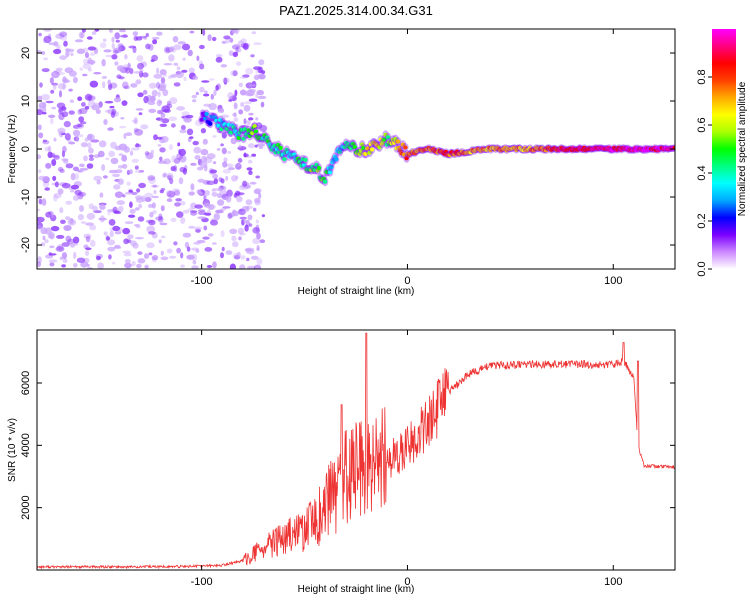  I want to click on spectrogram-y-label: Frequency (Hz), so click(12, 149).